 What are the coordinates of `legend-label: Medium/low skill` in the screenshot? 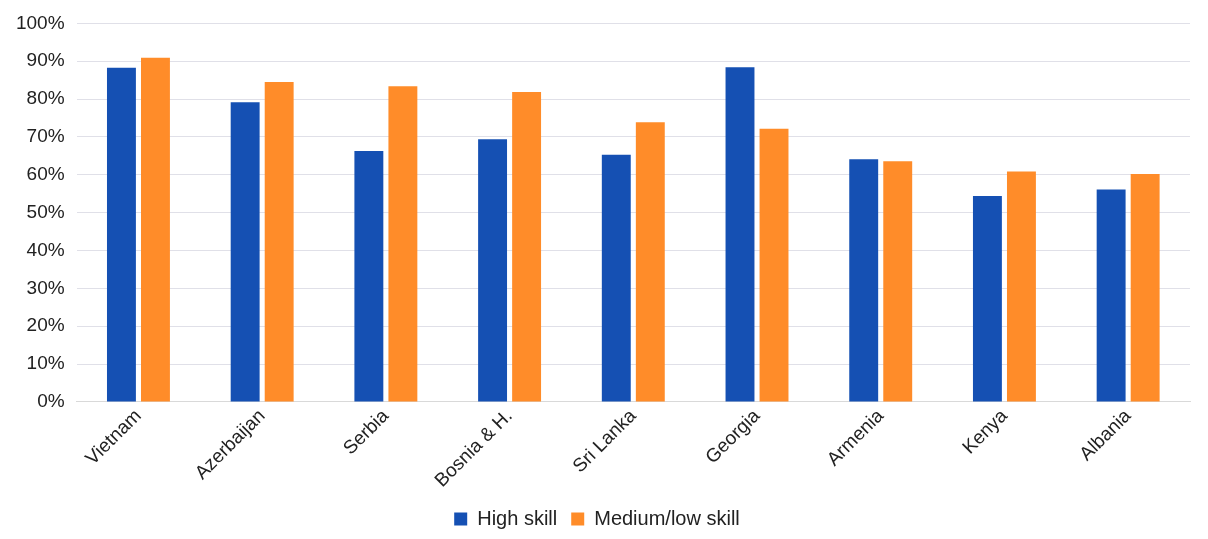 It's located at (667, 517).